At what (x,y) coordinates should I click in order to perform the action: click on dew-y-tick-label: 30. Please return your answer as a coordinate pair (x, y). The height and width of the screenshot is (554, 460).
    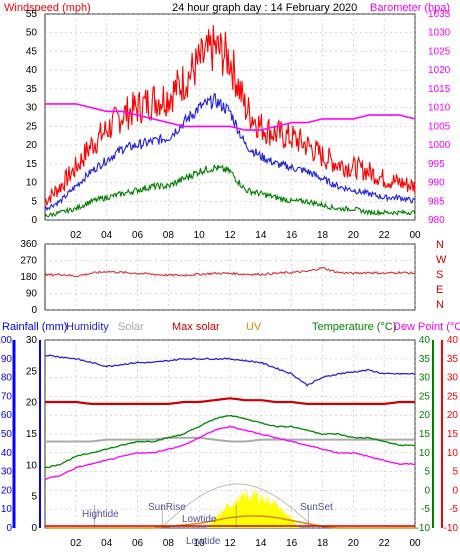
    Looking at the image, I should click on (453, 378).